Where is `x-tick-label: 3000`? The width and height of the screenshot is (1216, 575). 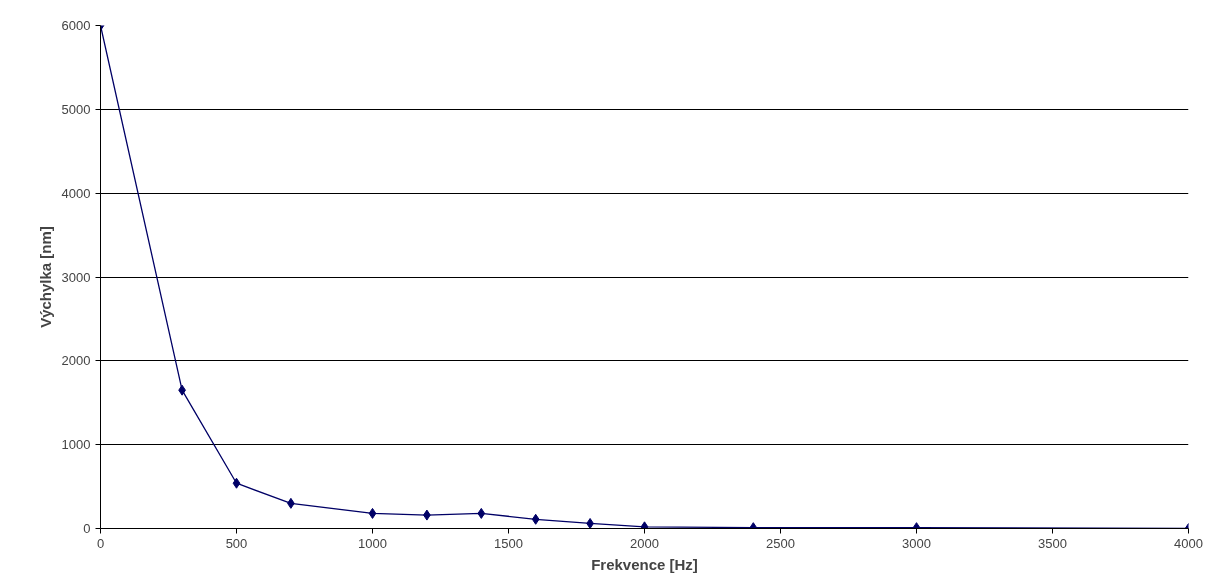
x-tick-label: 3000 is located at coordinates (916, 543).